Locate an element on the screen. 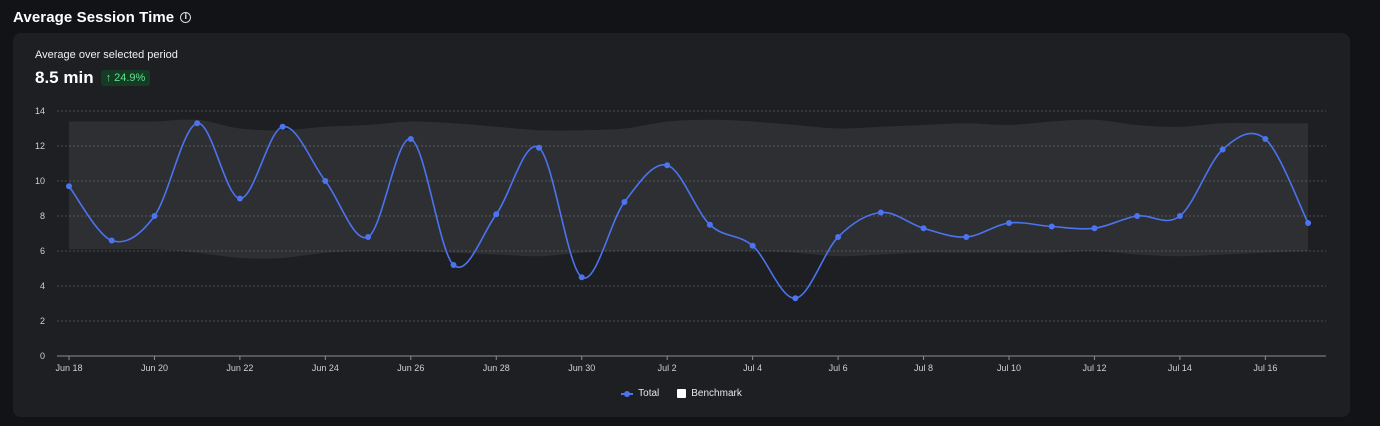 This screenshot has width=1380, height=426. x-tick-label: Jul 10 is located at coordinates (1009, 368).